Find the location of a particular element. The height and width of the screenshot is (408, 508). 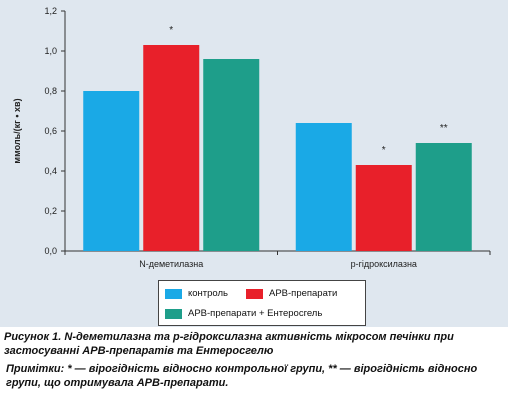

legend-swatch-control is located at coordinates (173, 293).